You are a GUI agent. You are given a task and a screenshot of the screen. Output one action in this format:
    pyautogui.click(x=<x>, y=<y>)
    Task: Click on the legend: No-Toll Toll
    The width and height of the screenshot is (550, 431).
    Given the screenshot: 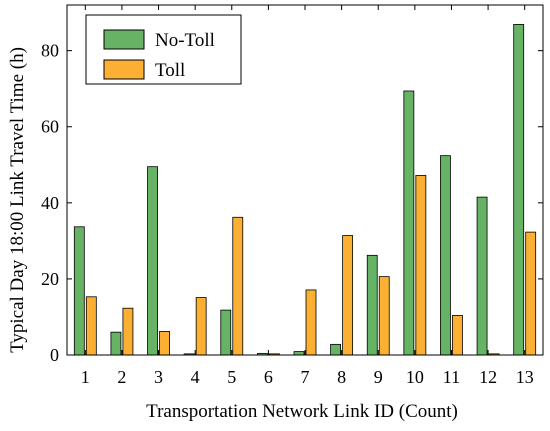 What is the action you would take?
    pyautogui.click(x=163, y=49)
    